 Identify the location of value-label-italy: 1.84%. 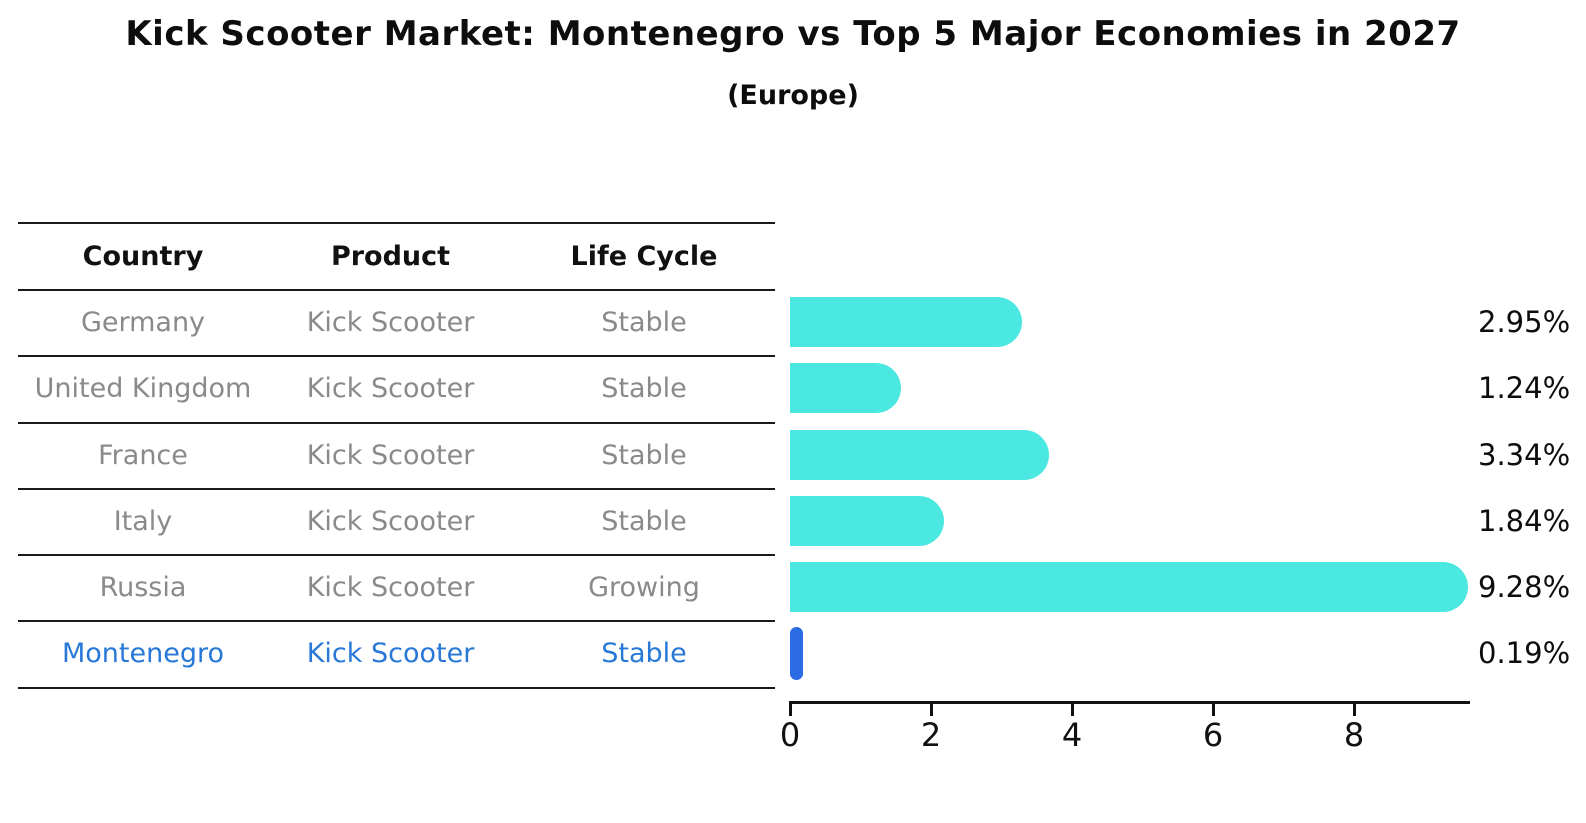
(1524, 521).